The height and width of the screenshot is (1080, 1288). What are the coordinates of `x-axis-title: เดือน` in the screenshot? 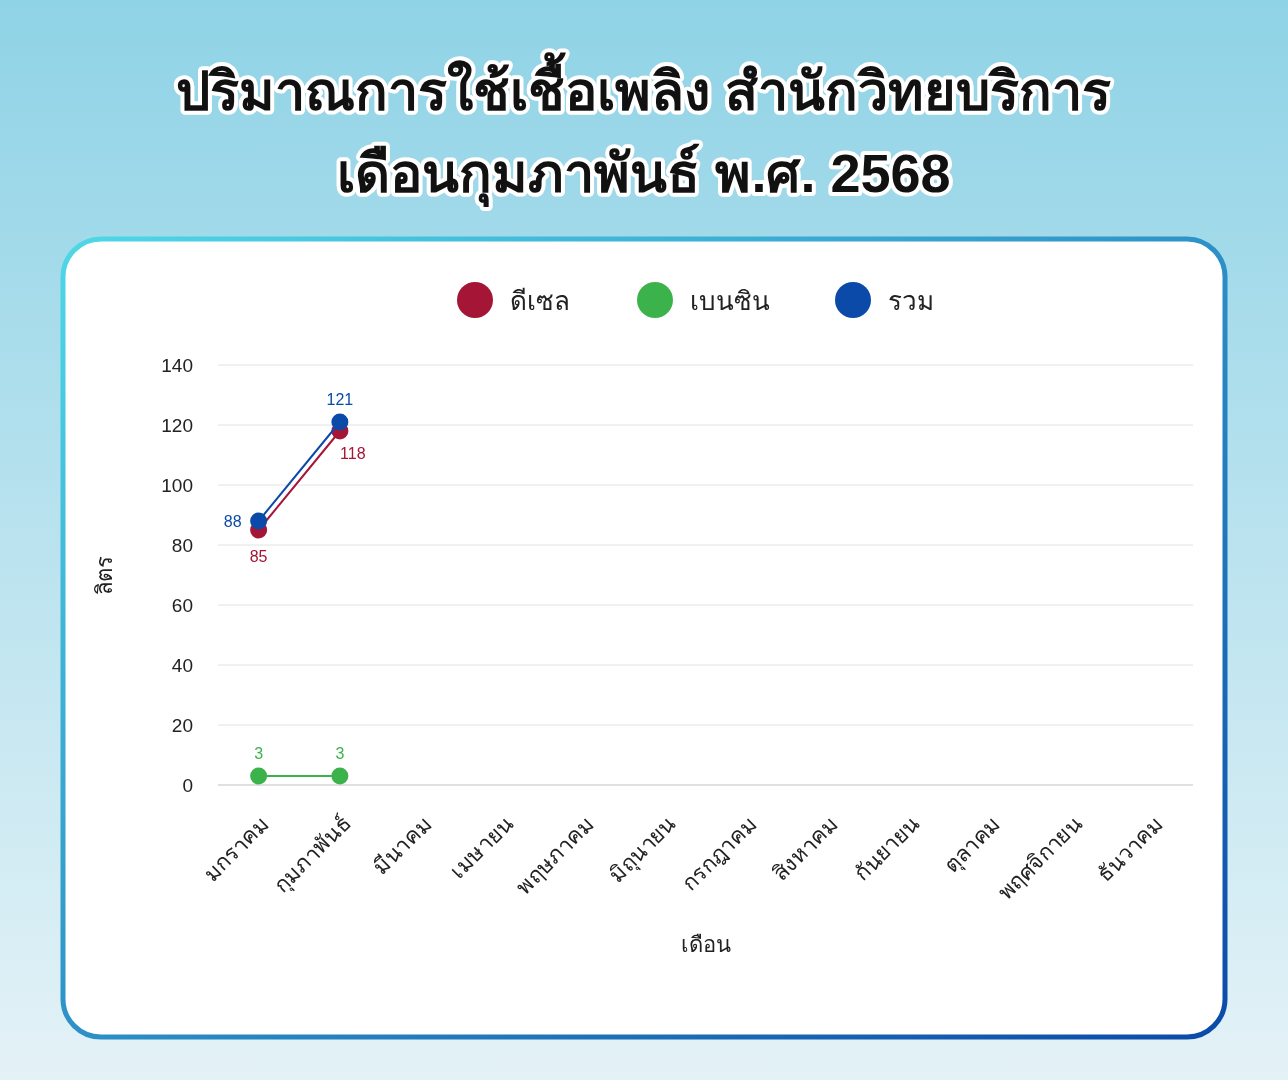 It's located at (705, 944).